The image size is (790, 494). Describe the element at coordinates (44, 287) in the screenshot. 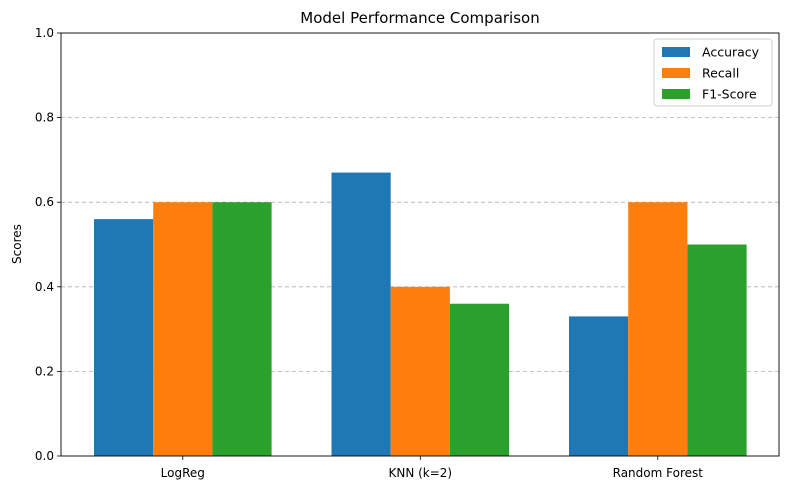

I see `y-tick-label: 0.4` at that location.